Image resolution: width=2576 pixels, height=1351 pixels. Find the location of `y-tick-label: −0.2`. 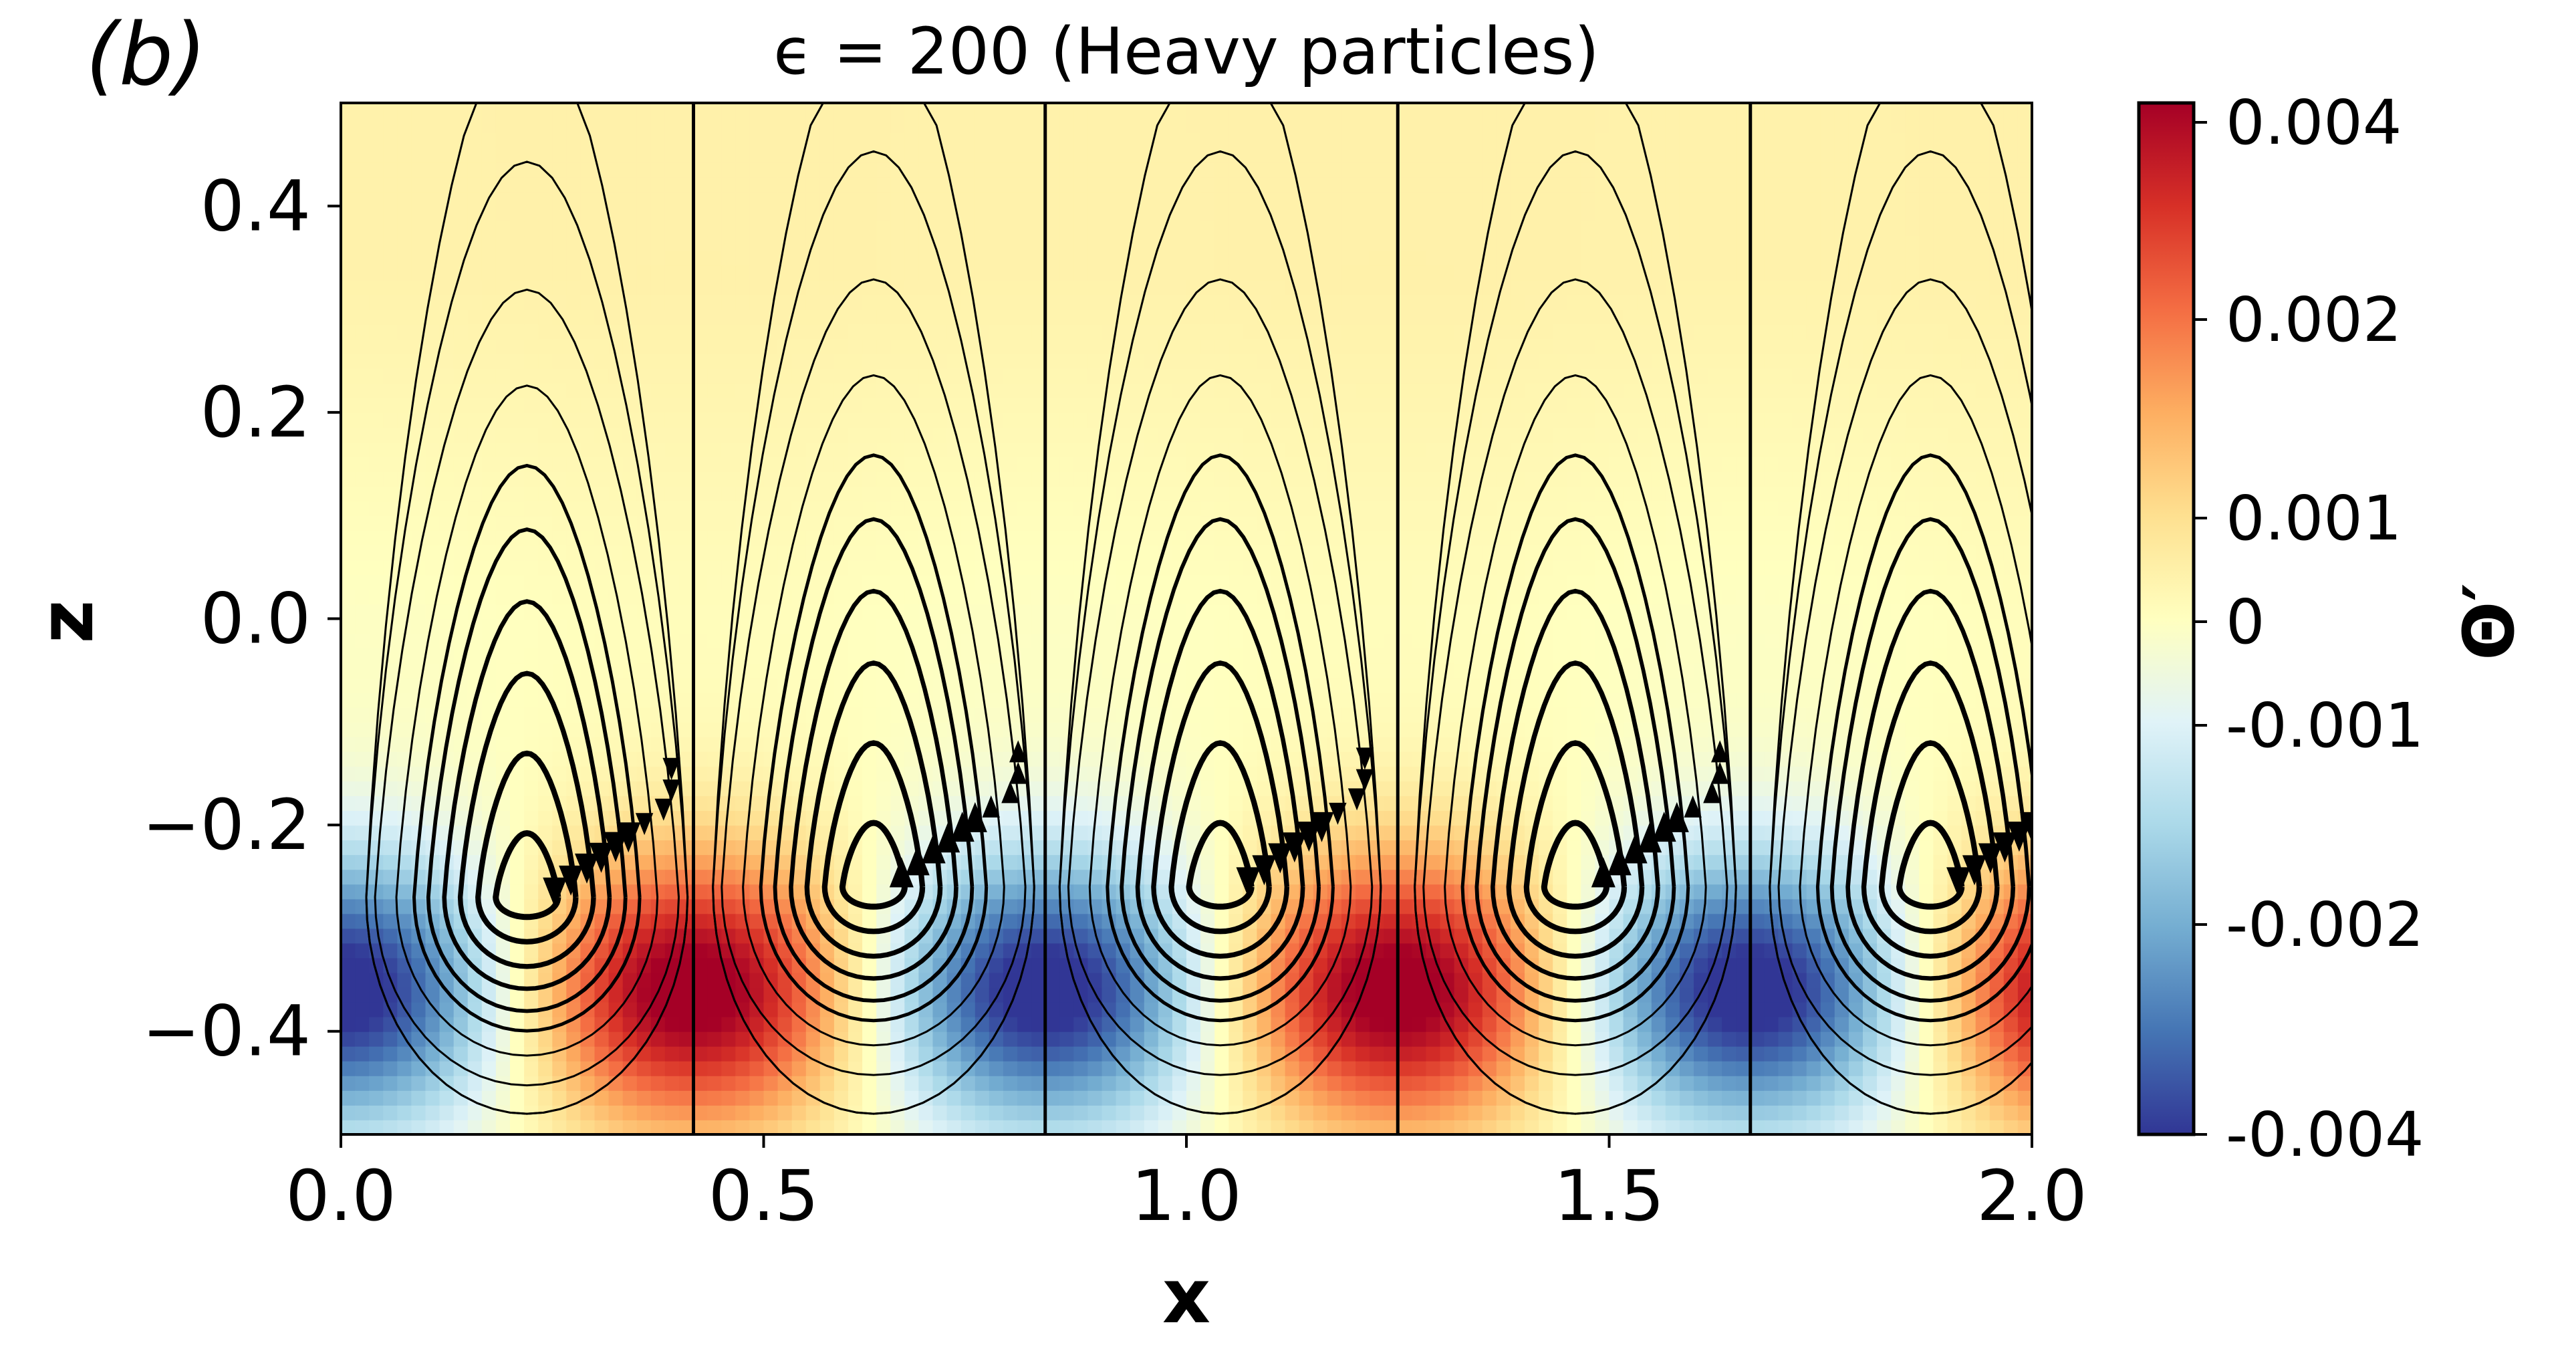

y-tick-label: −0.2 is located at coordinates (227, 825).